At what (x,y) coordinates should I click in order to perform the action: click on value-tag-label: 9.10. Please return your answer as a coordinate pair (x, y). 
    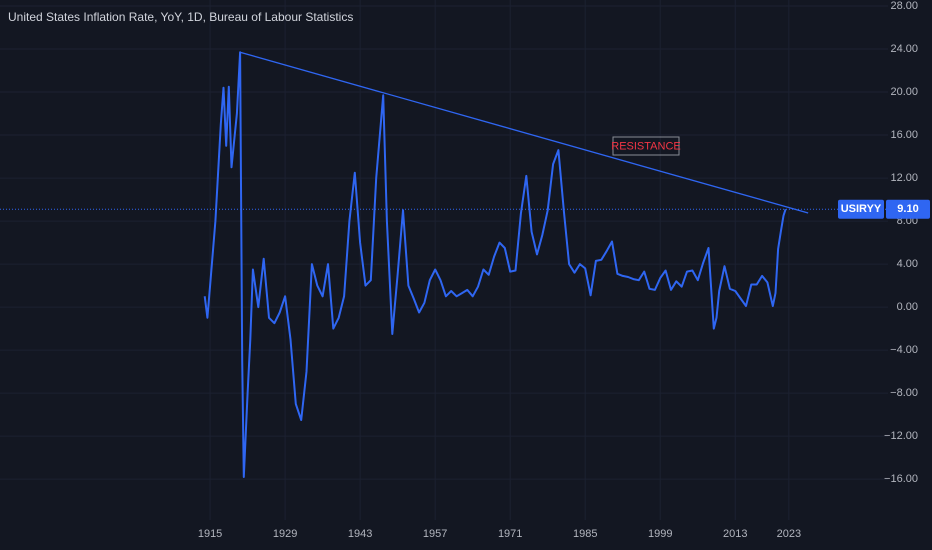
    Looking at the image, I should click on (907, 209).